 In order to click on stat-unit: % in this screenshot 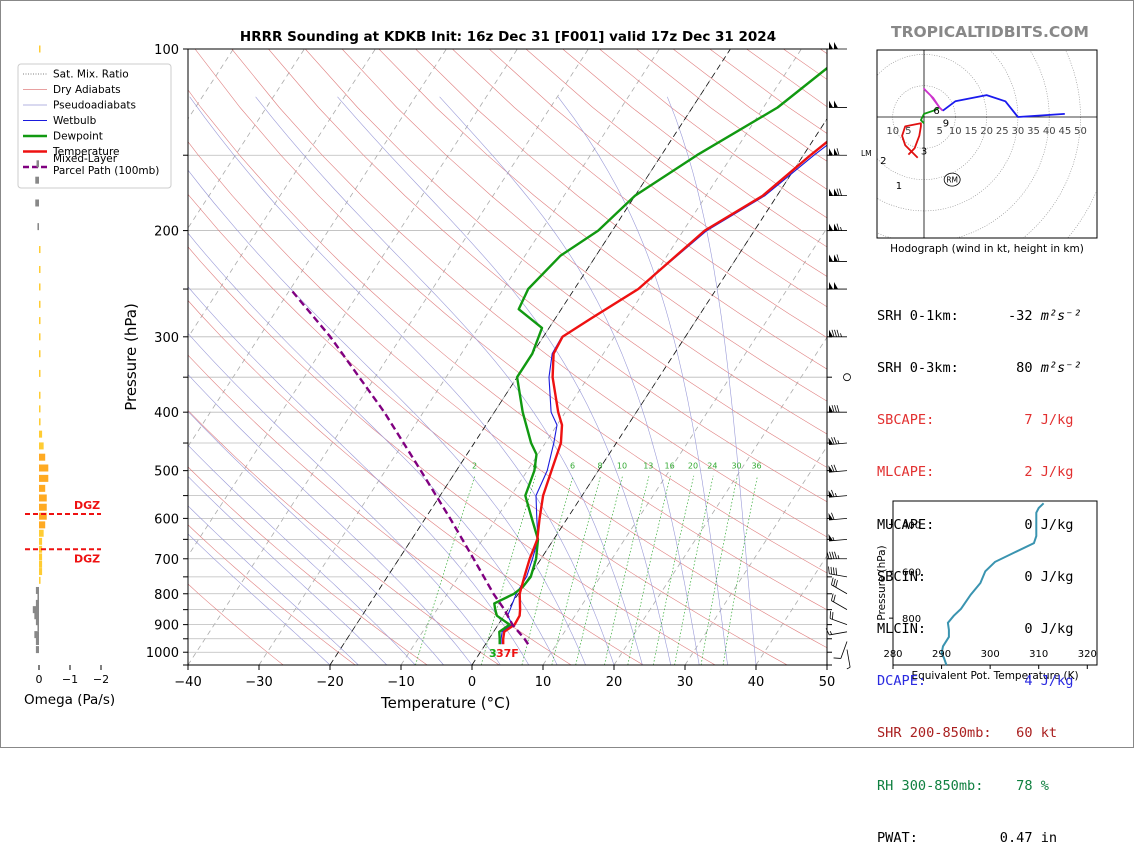, I will do `click(1044, 785)`.